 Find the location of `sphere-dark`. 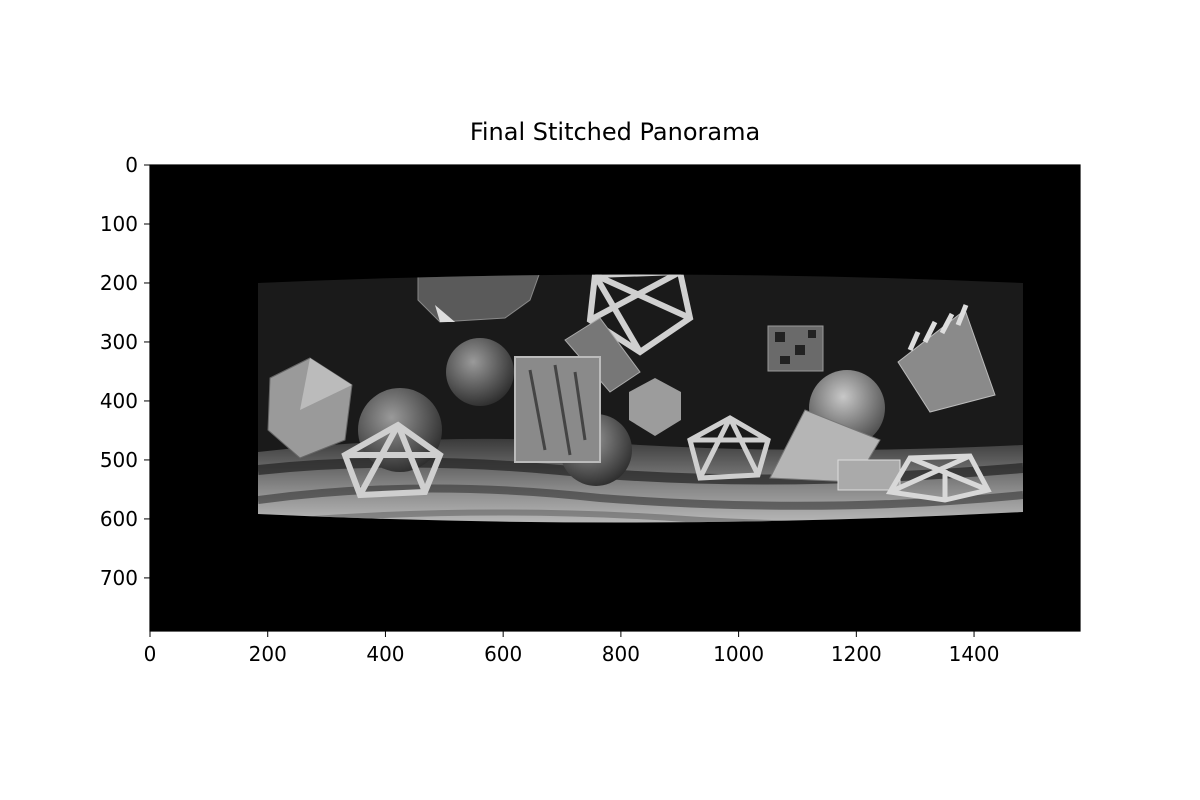

sphere-dark is located at coordinates (480, 372).